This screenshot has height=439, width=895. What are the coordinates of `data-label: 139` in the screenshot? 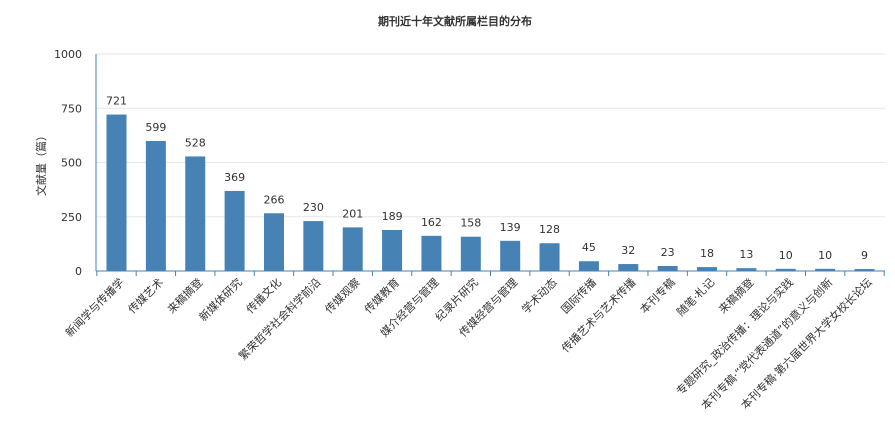 It's located at (510, 227).